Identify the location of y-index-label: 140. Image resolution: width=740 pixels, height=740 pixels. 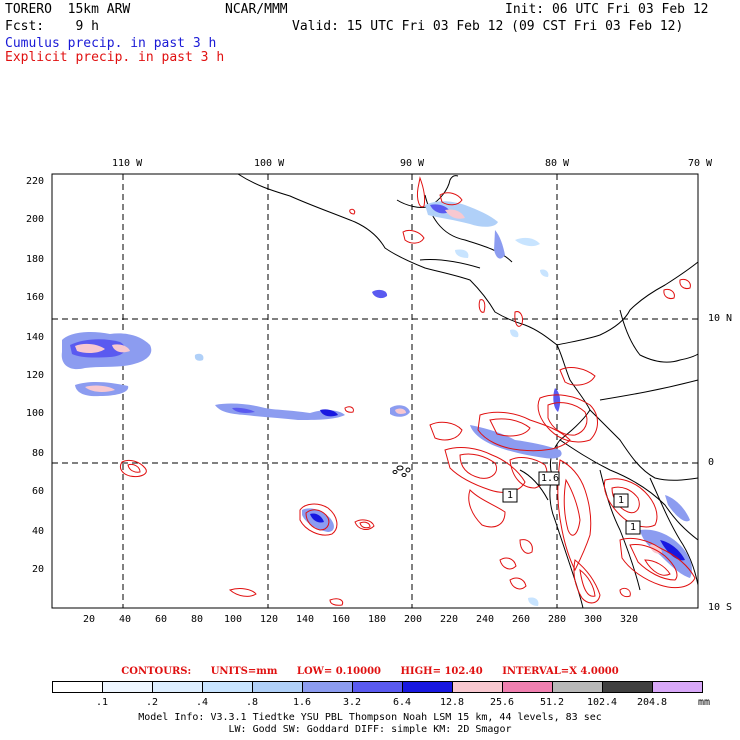
(35, 337).